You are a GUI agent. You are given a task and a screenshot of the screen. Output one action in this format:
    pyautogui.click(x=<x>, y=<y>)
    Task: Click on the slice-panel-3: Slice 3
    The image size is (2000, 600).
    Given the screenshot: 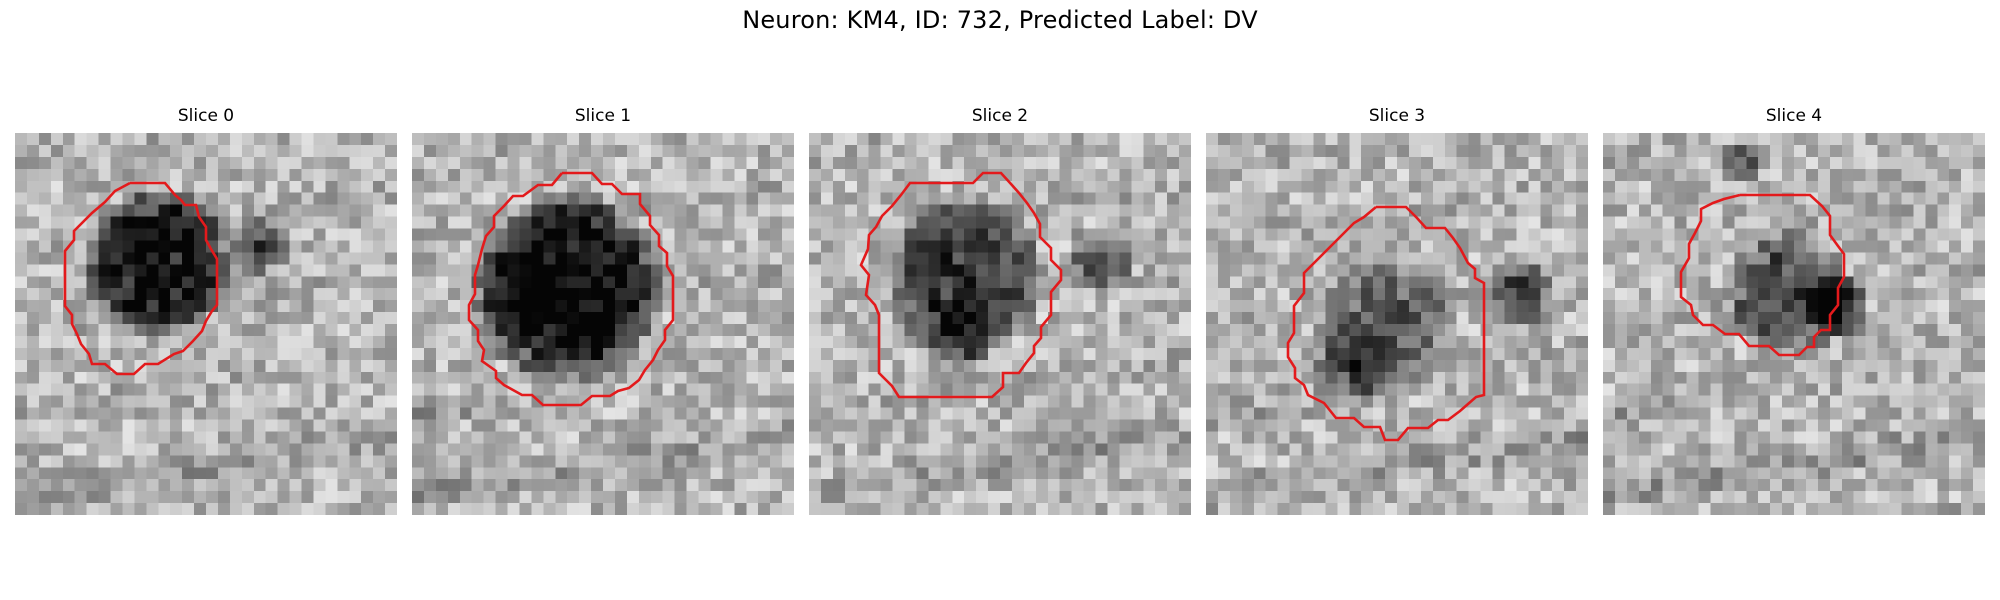 What is the action you would take?
    pyautogui.click(x=1397, y=309)
    